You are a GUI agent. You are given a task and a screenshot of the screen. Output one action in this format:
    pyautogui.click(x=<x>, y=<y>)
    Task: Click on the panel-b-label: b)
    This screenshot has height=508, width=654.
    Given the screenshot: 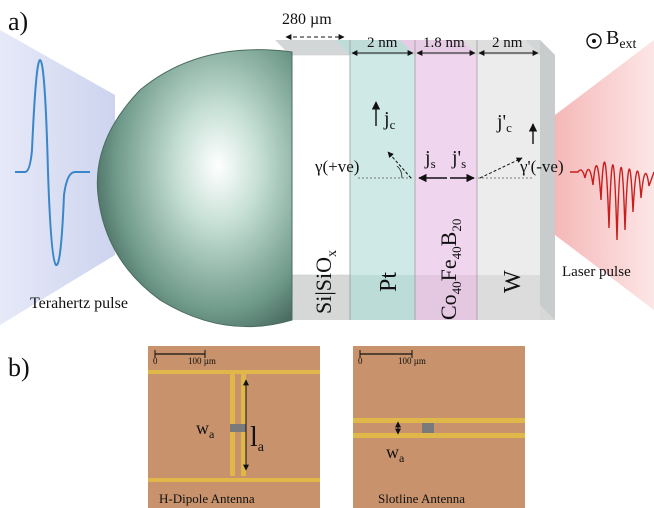 What is the action you would take?
    pyautogui.click(x=19, y=367)
    